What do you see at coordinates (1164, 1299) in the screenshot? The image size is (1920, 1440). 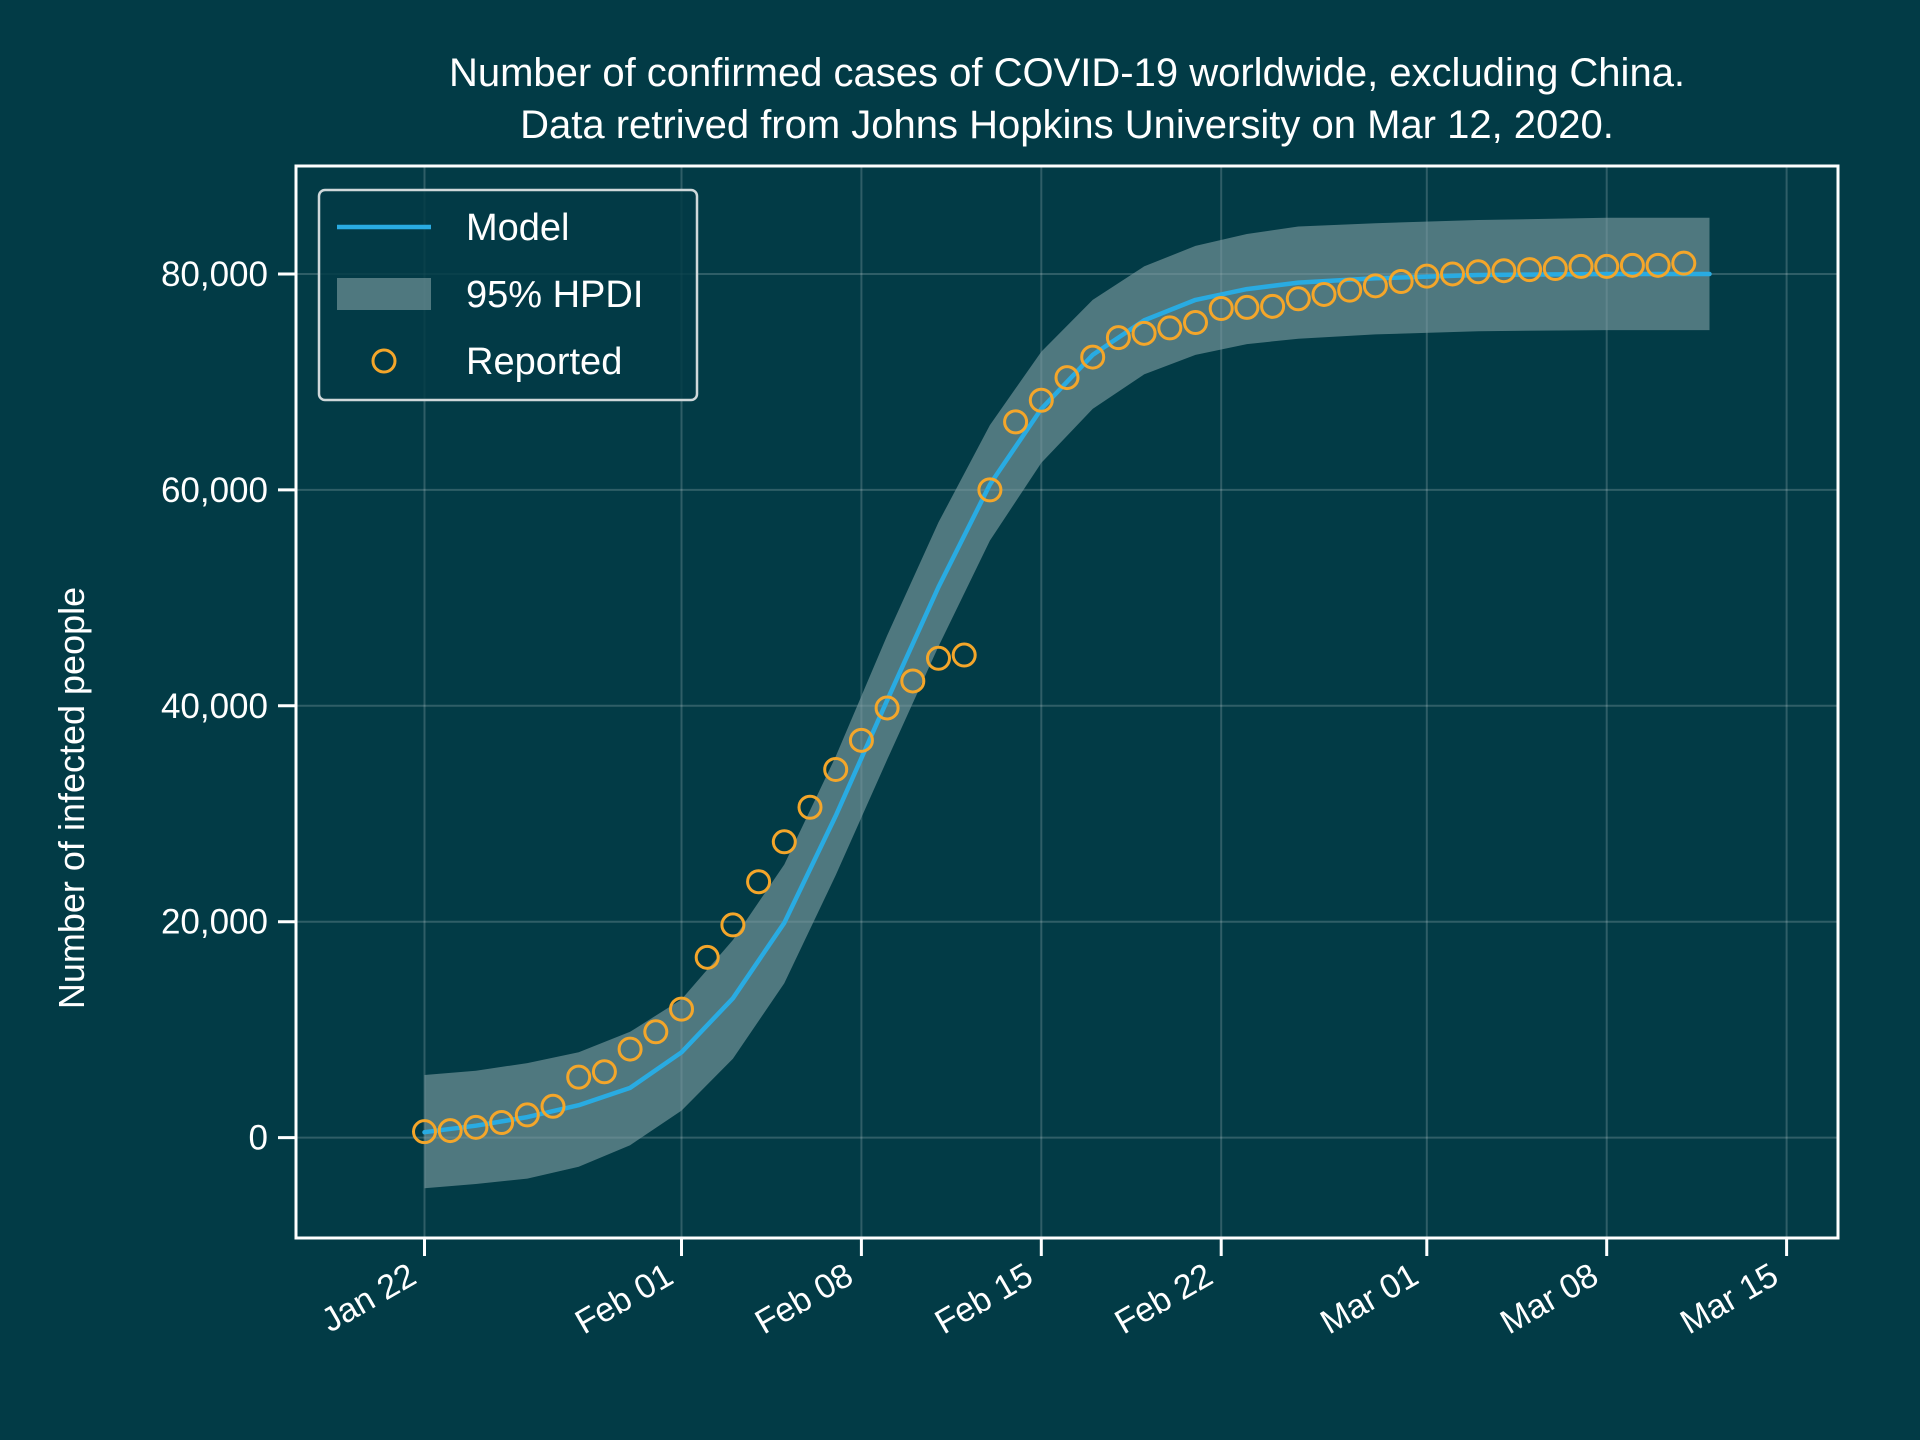 I see `x-tick-label: Feb 22` at bounding box center [1164, 1299].